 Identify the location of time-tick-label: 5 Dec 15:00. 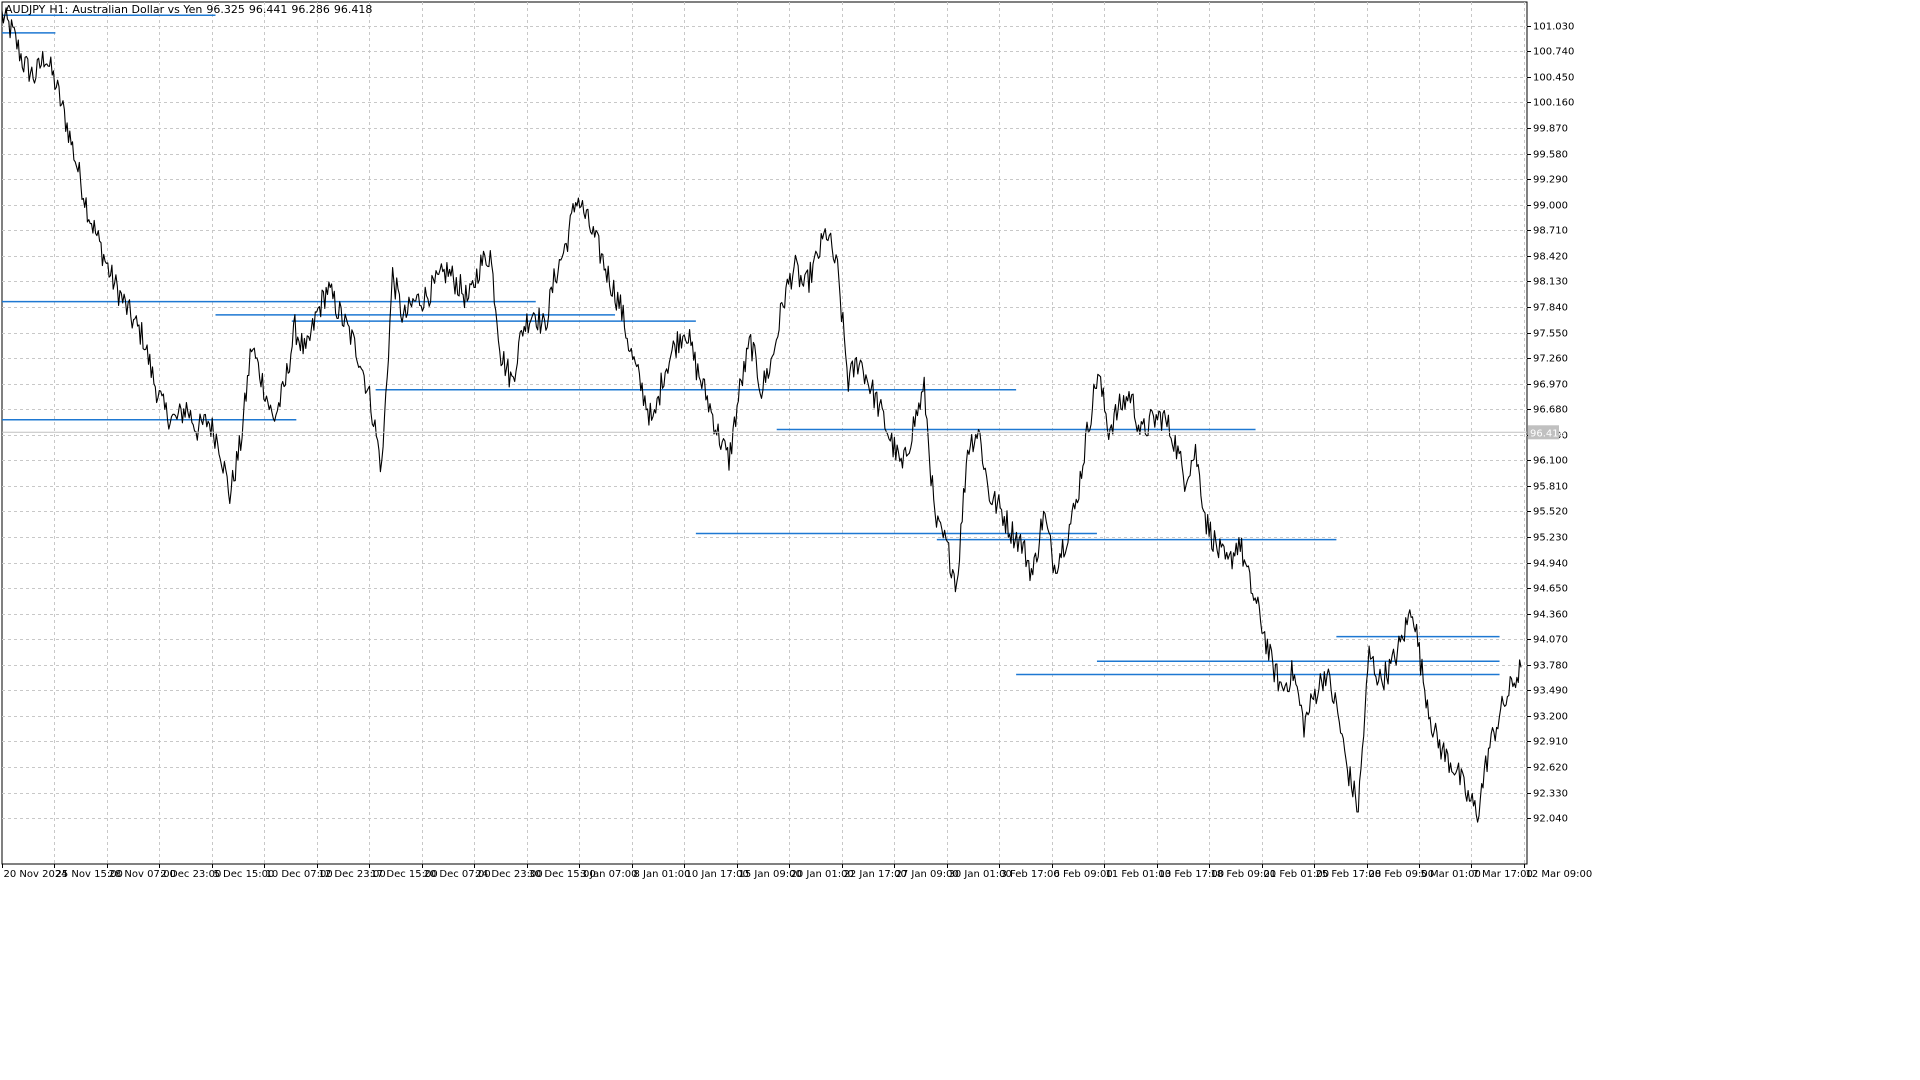
(244, 874).